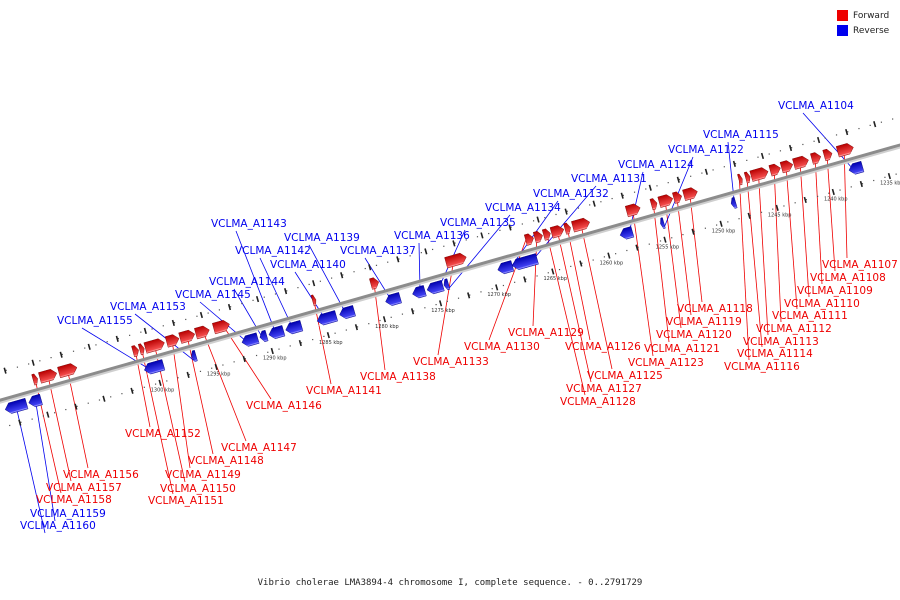 This screenshot has width=900, height=600. Describe the element at coordinates (284, 406) in the screenshot. I see `gene-label: VCLMA_A1146` at that location.